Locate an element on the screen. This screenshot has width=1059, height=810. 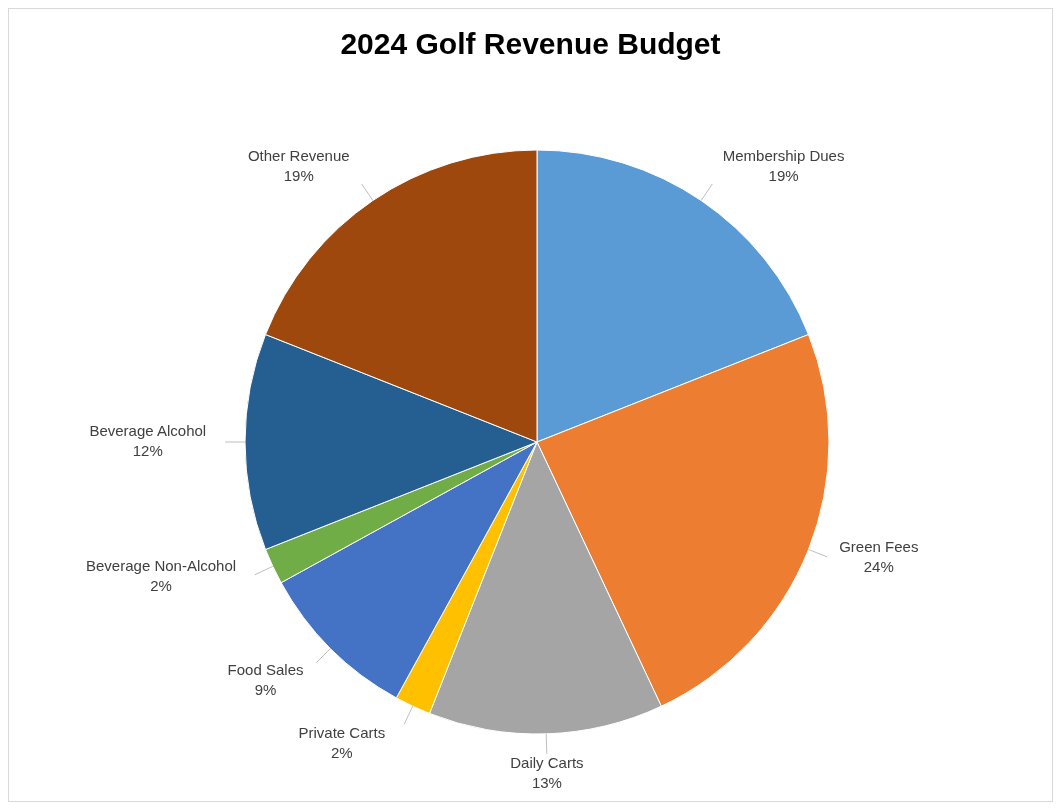
data-label: 24% is located at coordinates (878, 567).